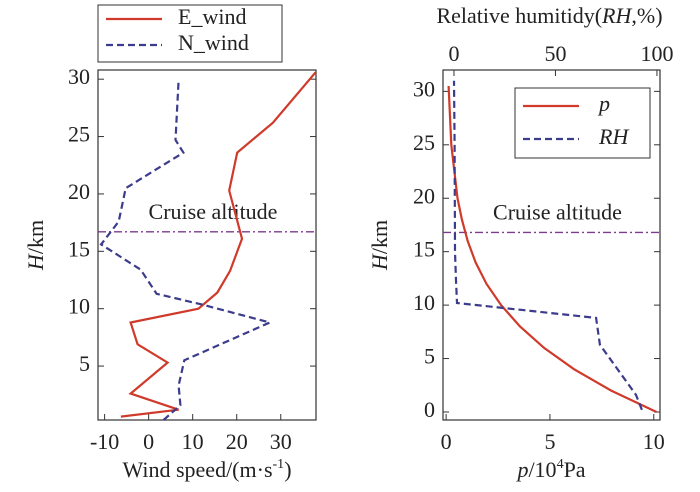  I want to click on x-tick-label: 20, so click(237, 441).